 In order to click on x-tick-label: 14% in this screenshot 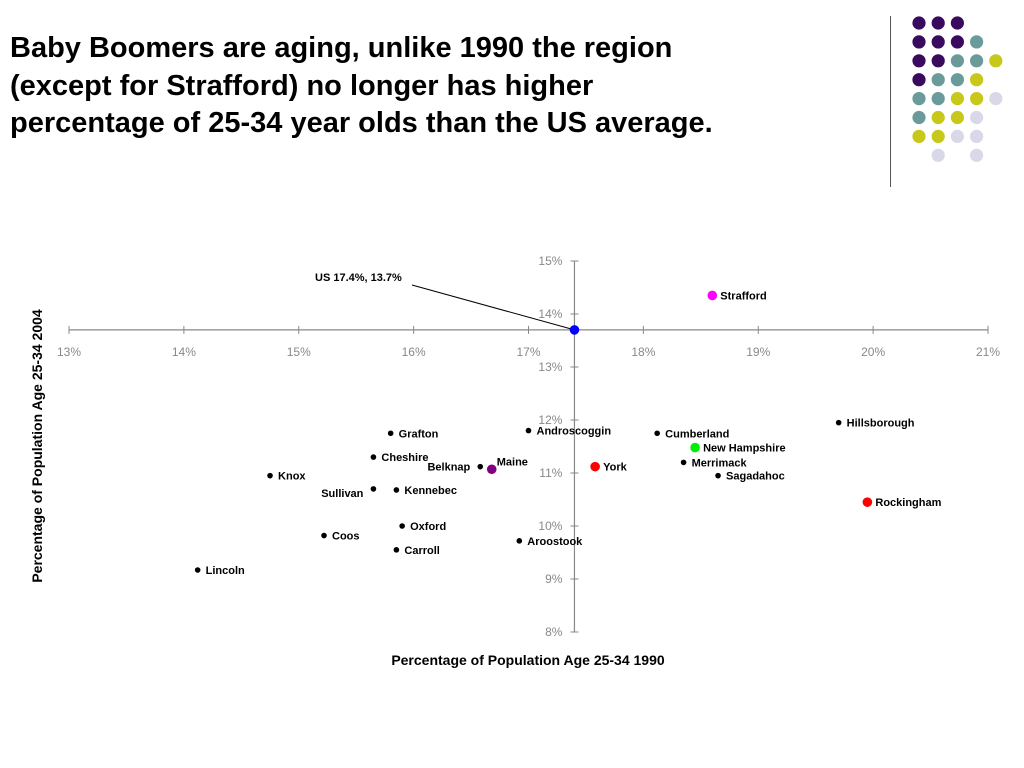, I will do `click(184, 352)`.